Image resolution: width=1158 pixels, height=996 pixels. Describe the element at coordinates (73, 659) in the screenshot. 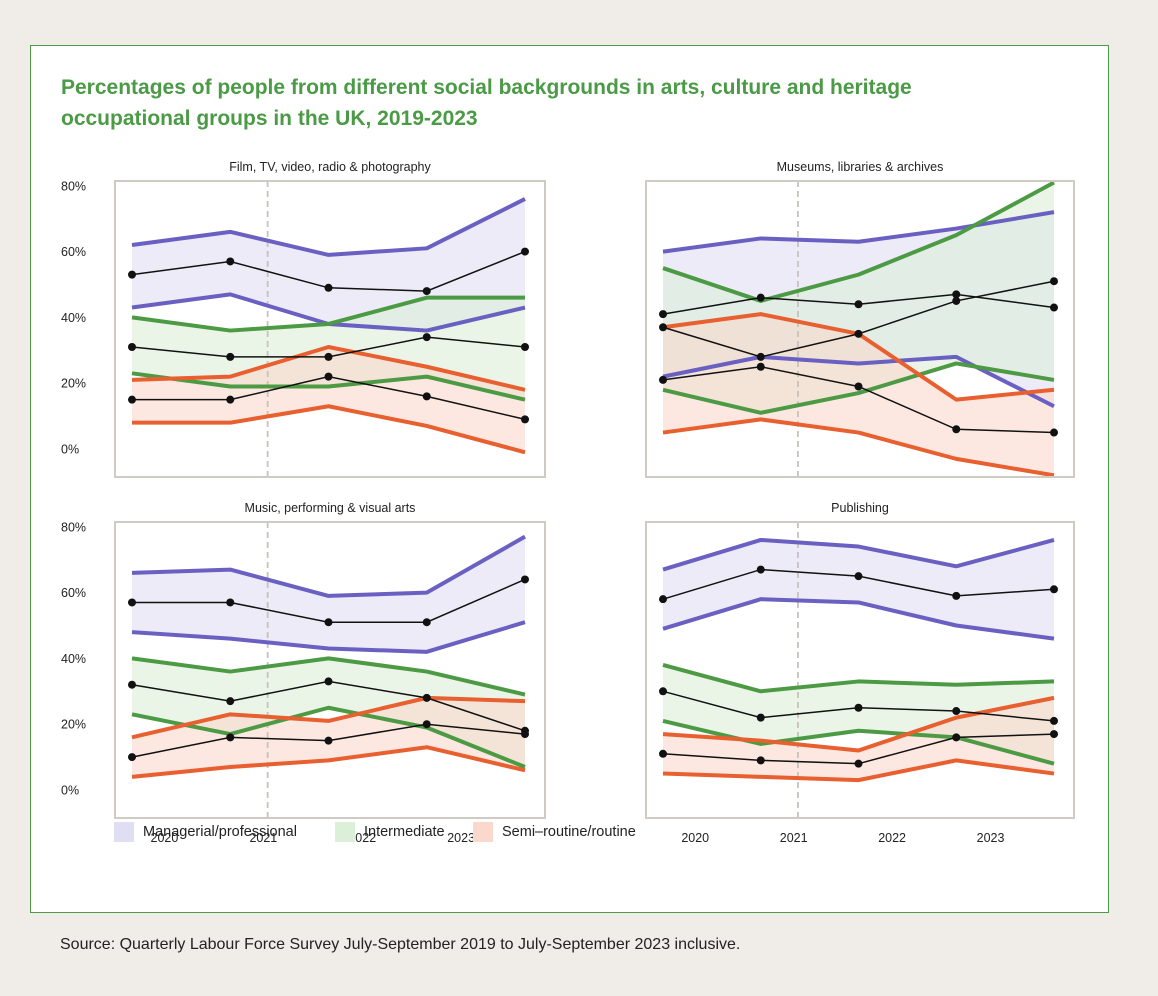

I see `y-tick-label: 40%` at that location.